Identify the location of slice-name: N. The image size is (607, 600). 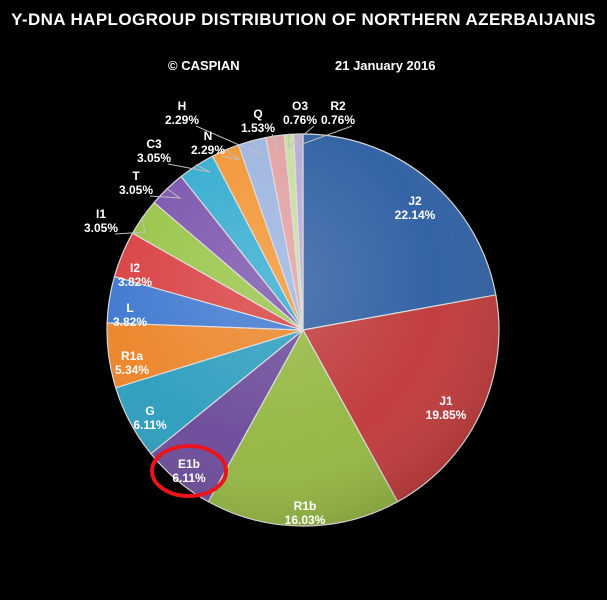
(208, 136).